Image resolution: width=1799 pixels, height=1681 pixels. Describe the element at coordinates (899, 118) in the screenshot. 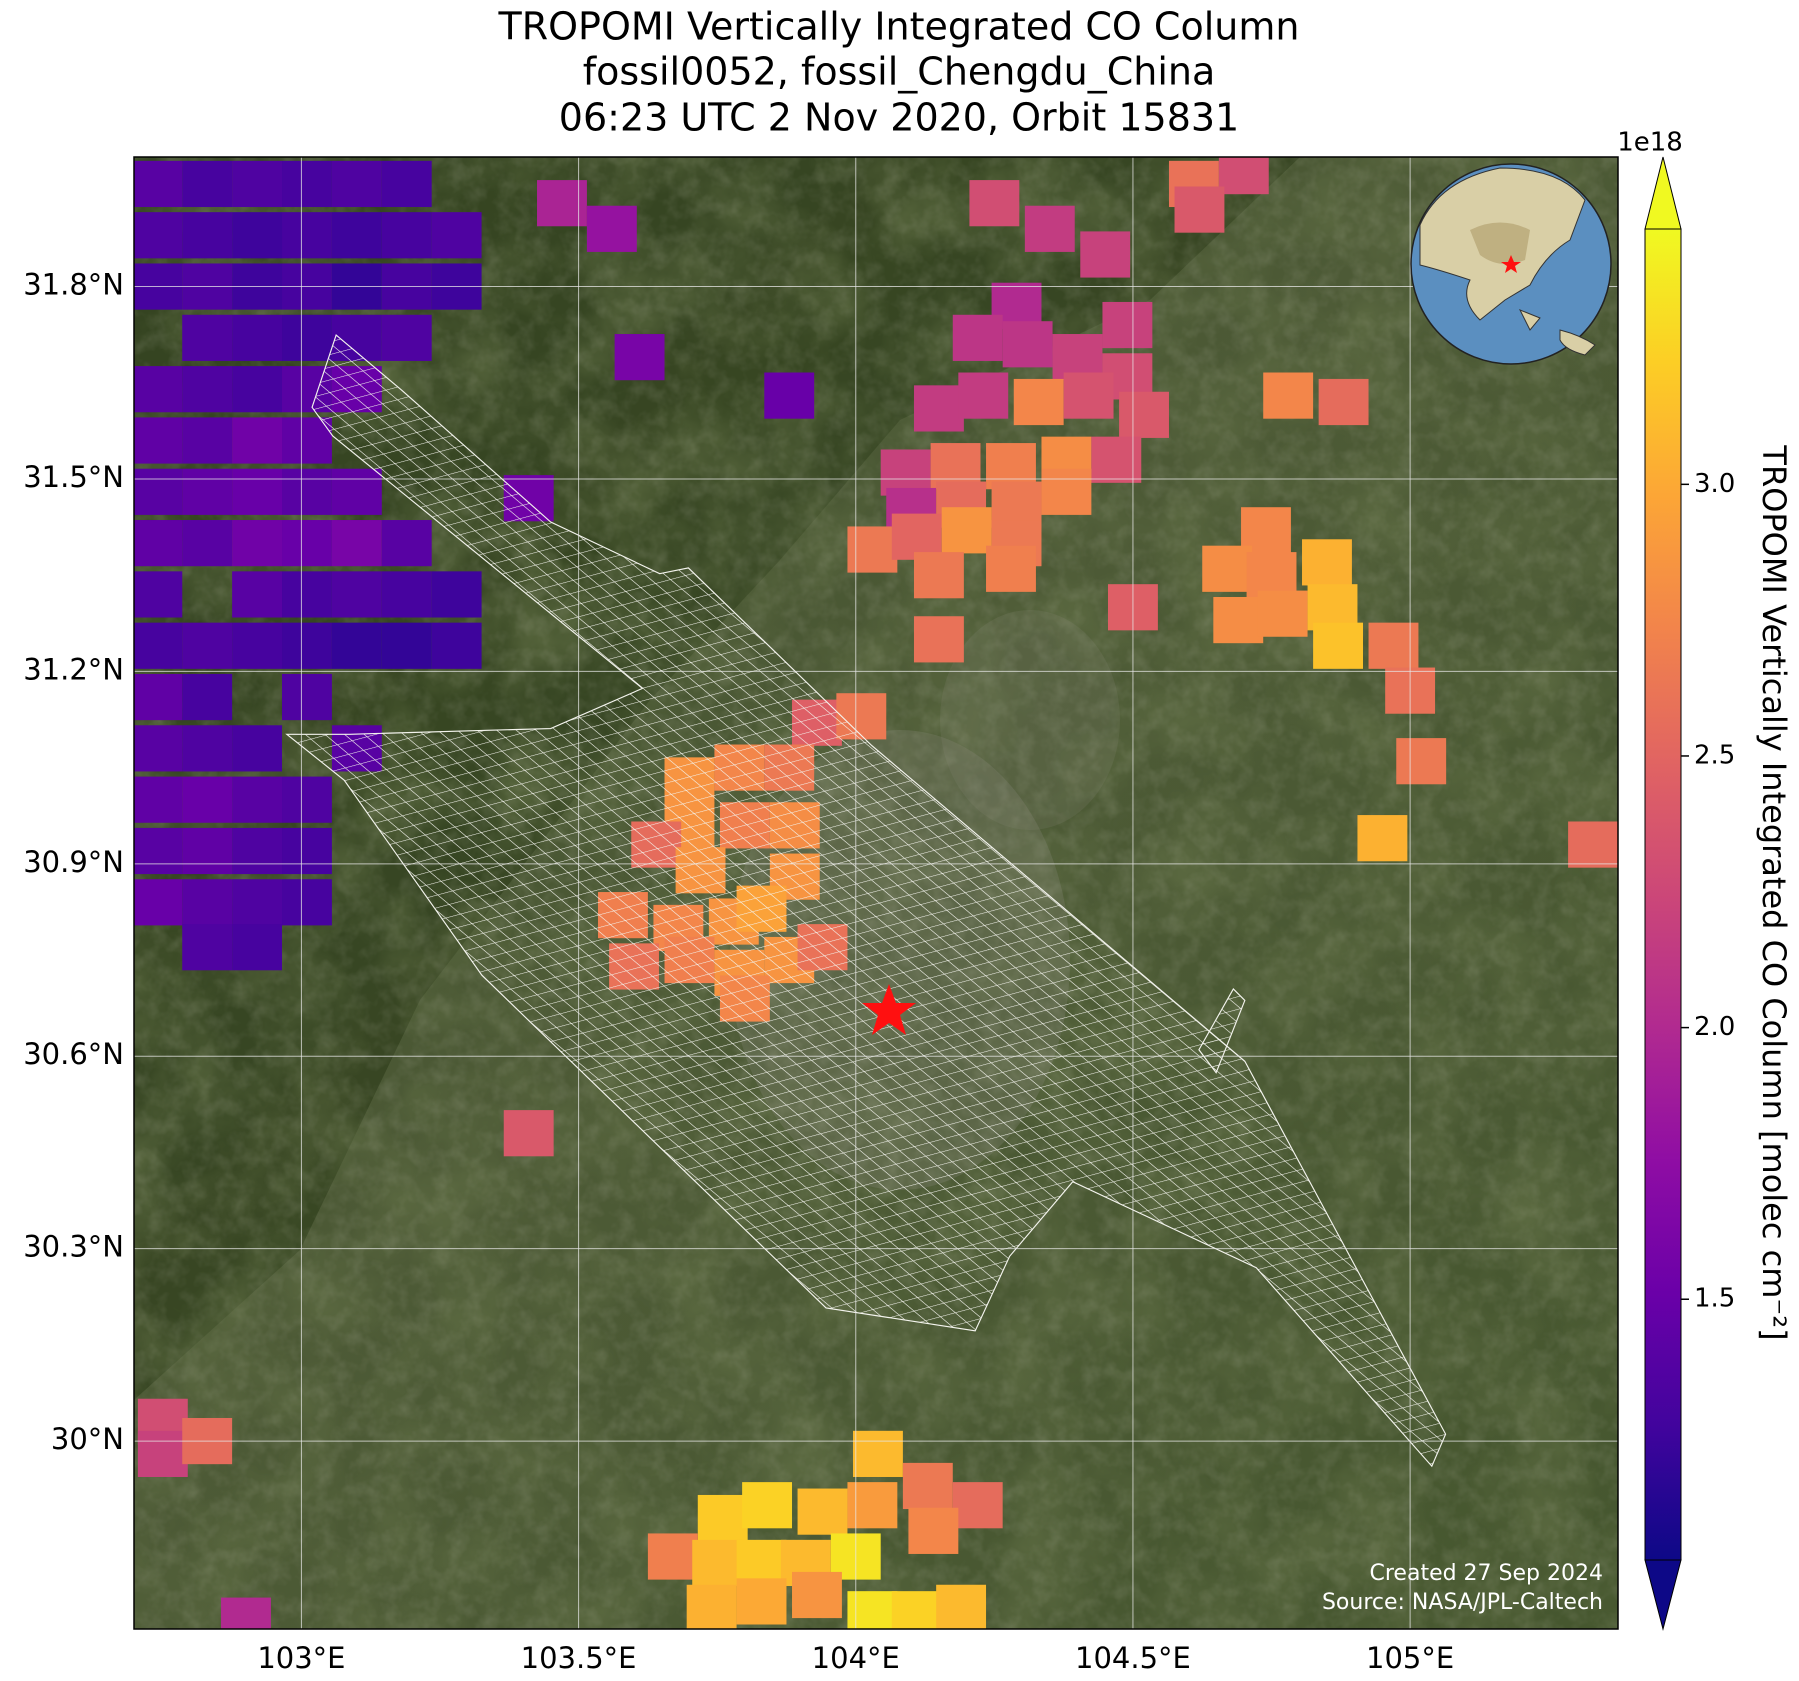

I see `title-line: 06:23 UTC 2 Nov 2020, Orbit 15831` at that location.